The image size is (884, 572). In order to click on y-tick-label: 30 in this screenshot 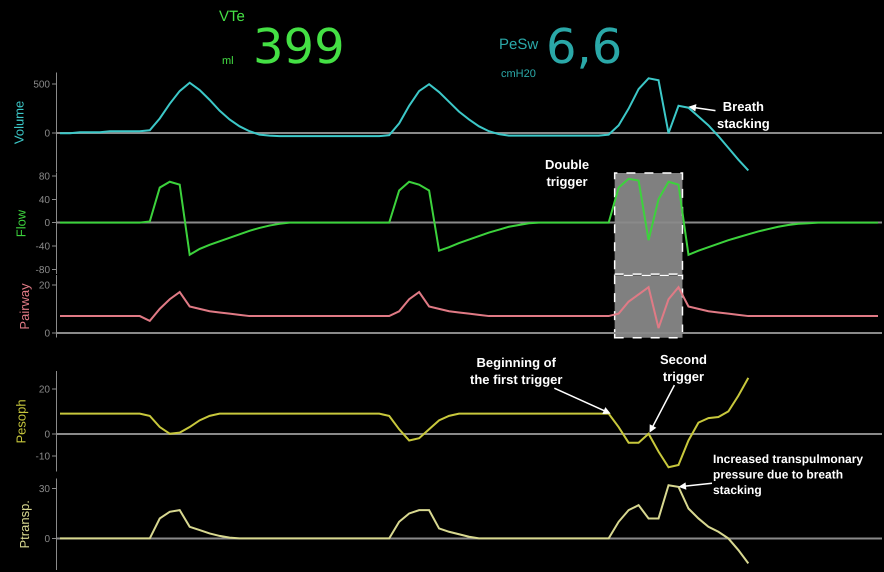, I will do `click(44, 490)`.